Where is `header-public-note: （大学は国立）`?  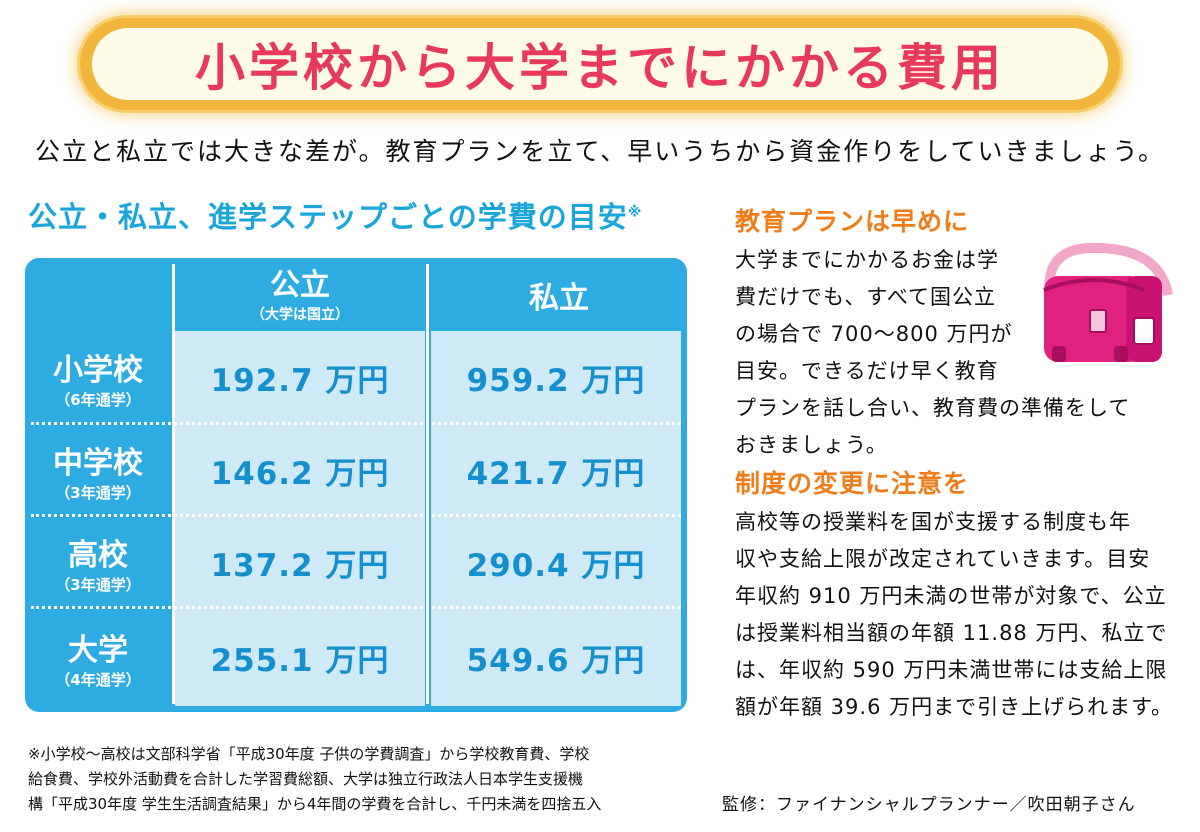 header-public-note: （大学は国立） is located at coordinates (300, 315).